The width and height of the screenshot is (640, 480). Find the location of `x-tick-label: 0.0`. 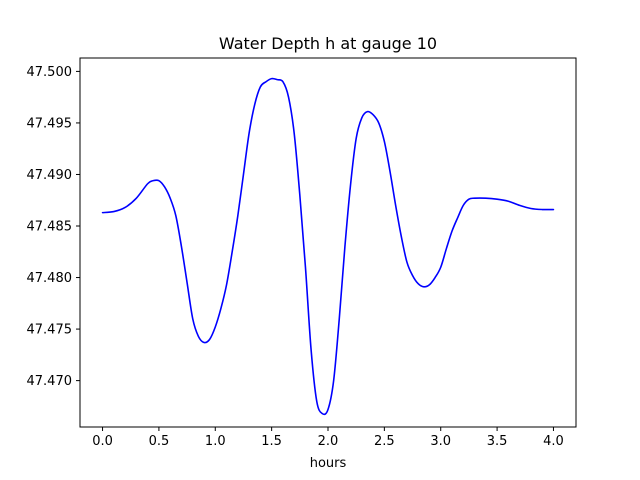

x-tick-label: 0.0 is located at coordinates (102, 441).